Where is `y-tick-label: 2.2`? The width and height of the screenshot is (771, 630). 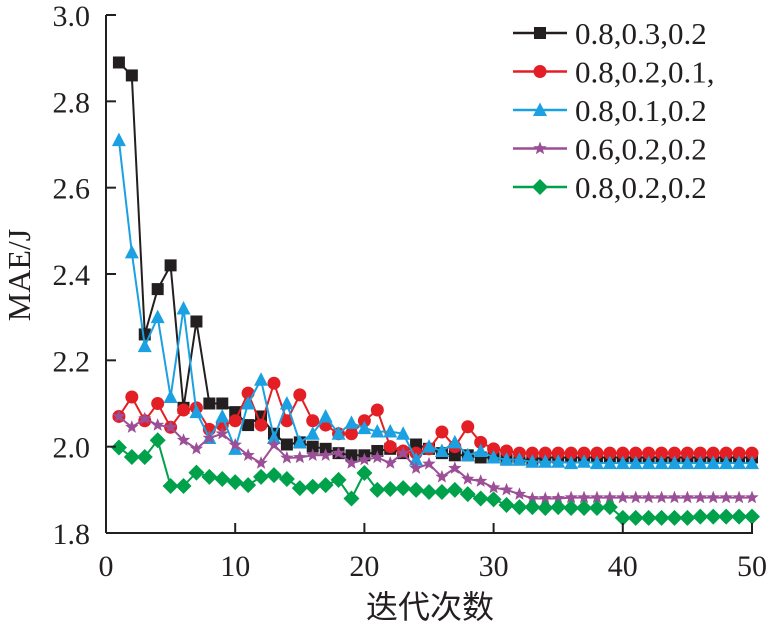 y-tick-label: 2.2 is located at coordinates (72, 361).